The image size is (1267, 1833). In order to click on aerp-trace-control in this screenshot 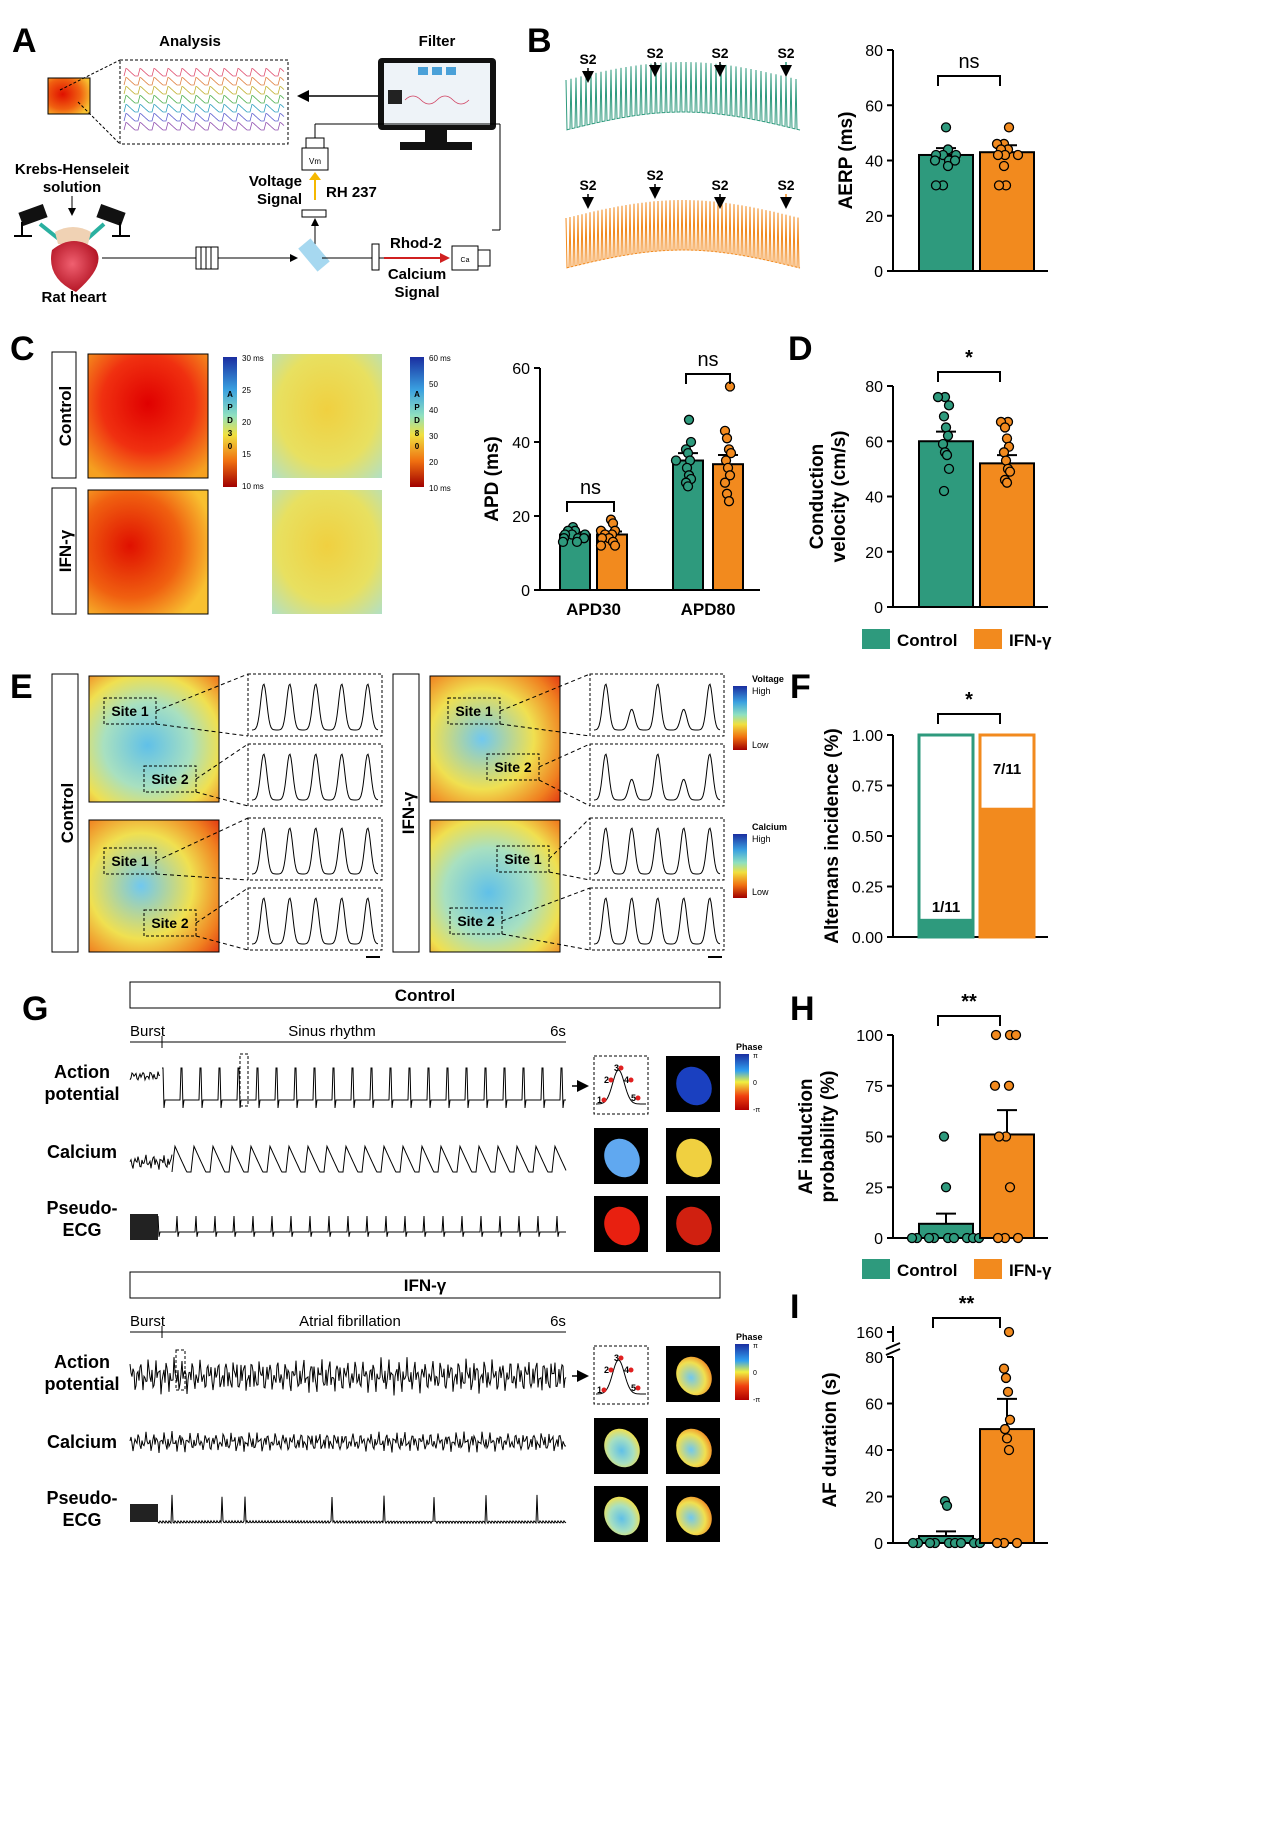, I will do `click(683, 96)`.